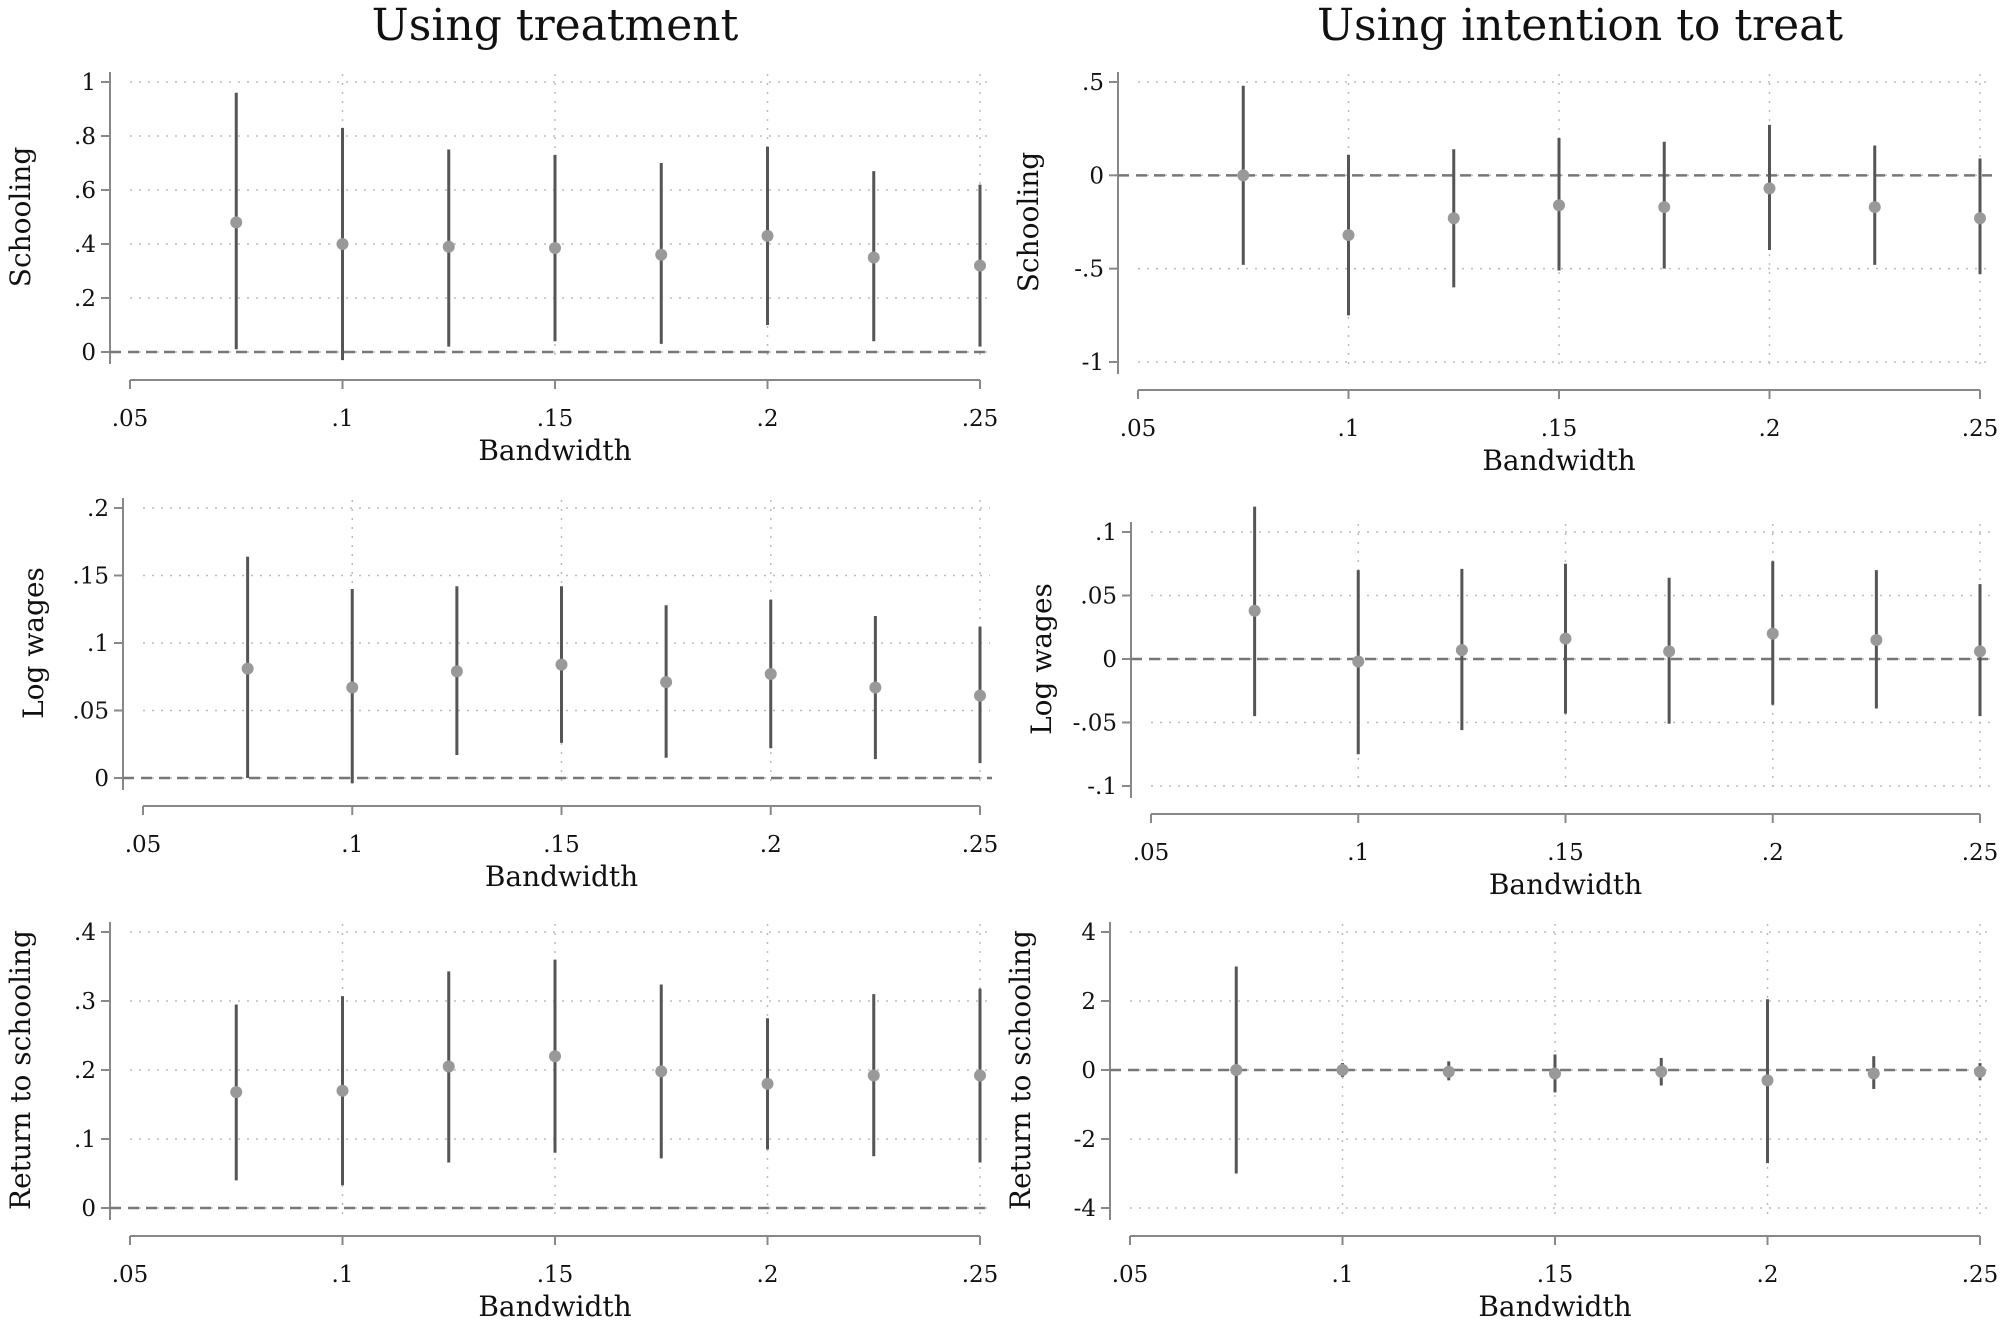 Image resolution: width=2000 pixels, height=1333 pixels. Describe the element at coordinates (1093, 83) in the screenshot. I see `y-tick-label: .5` at that location.